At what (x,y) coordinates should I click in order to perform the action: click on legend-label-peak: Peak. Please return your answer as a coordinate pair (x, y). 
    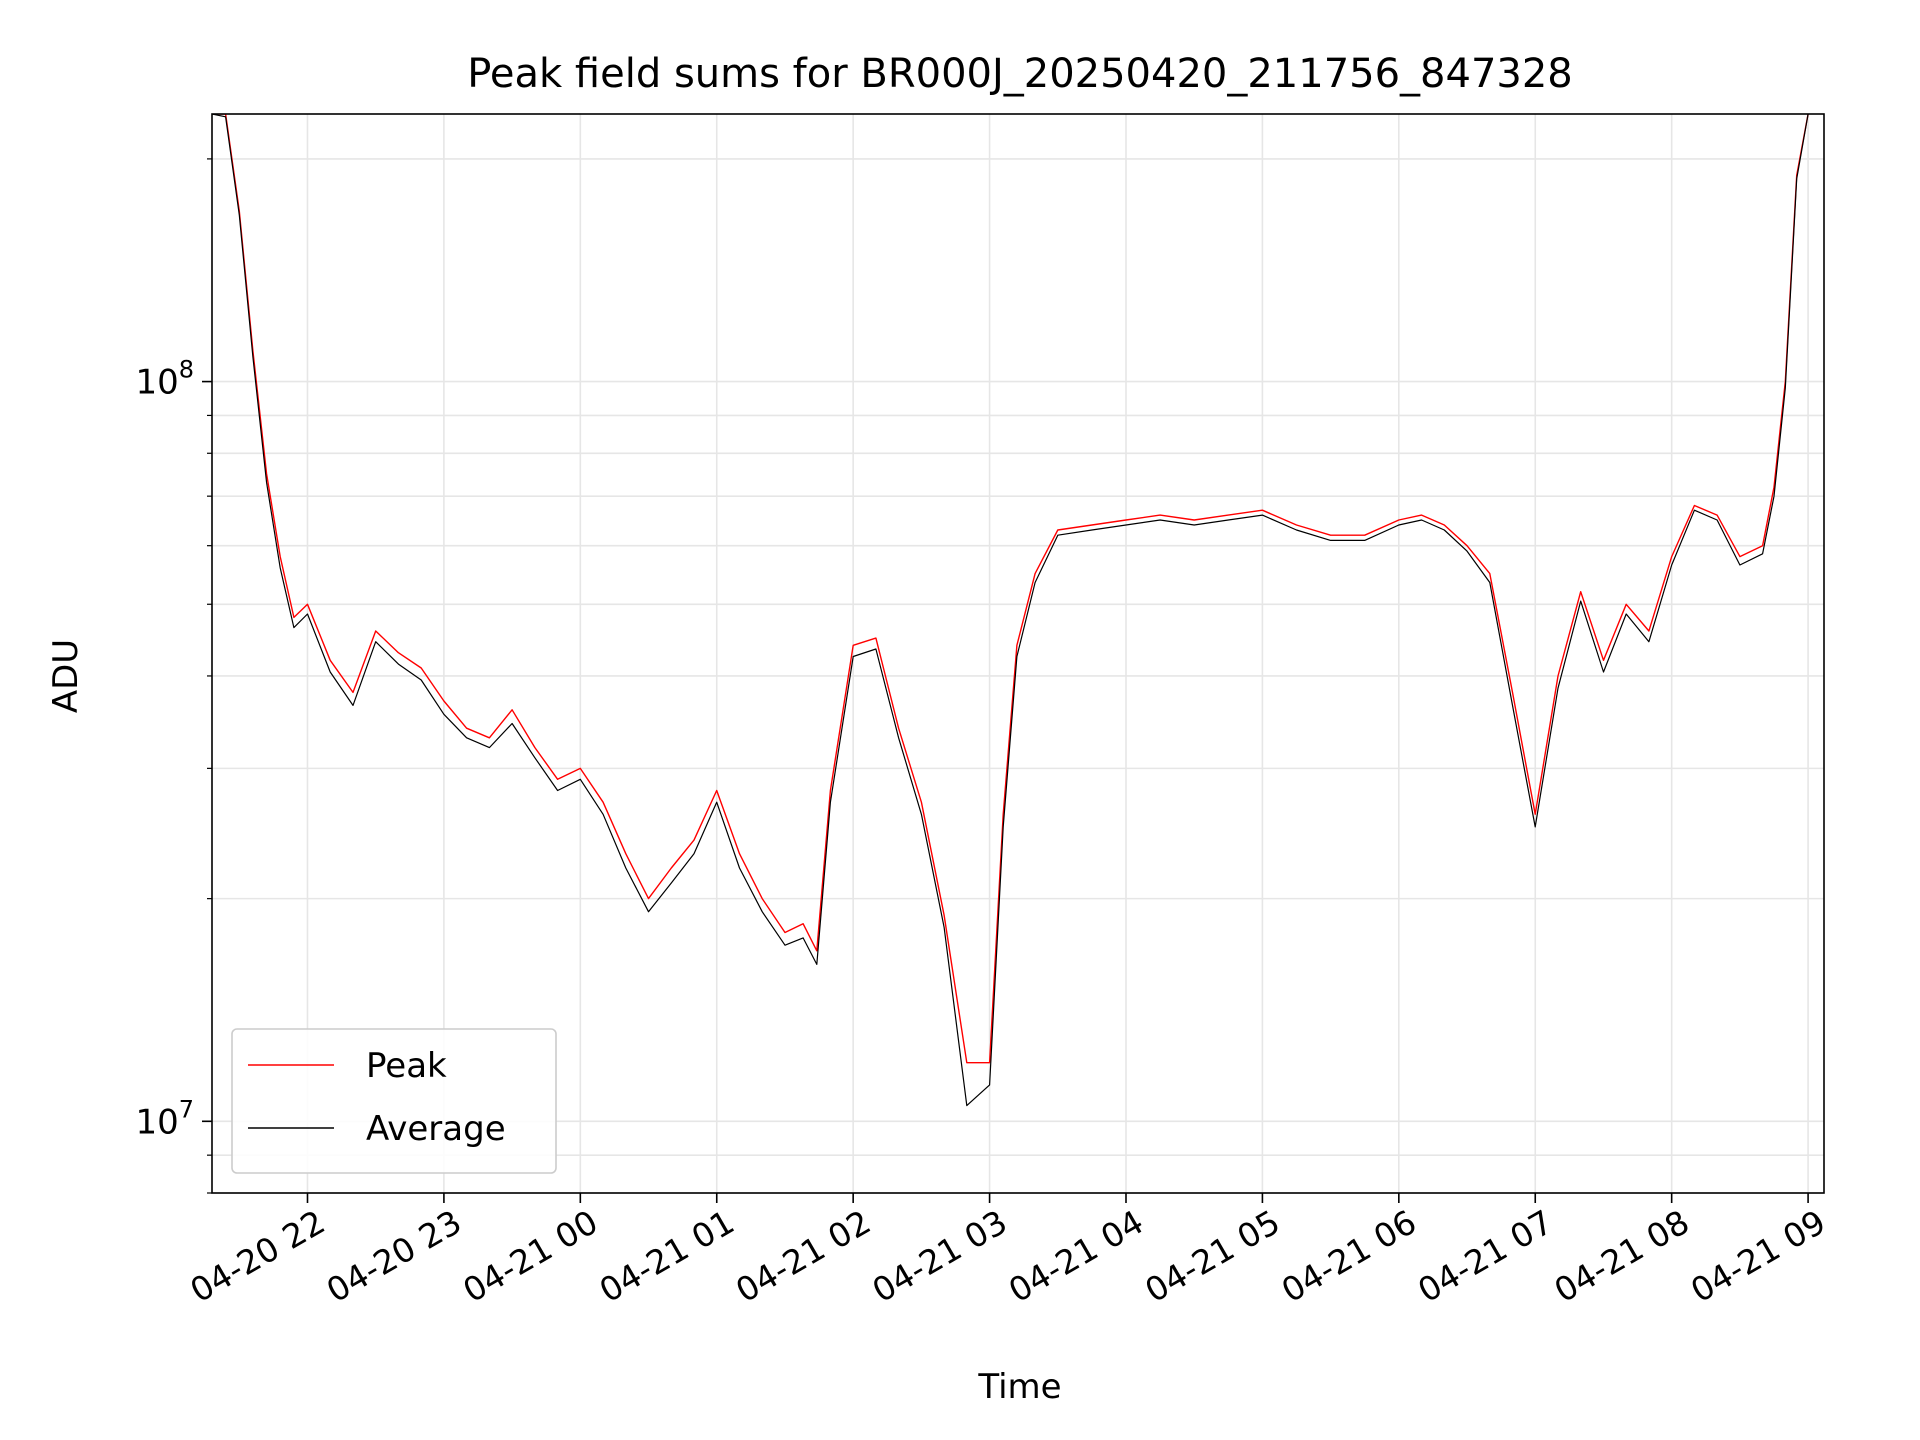
    Looking at the image, I should click on (406, 1066).